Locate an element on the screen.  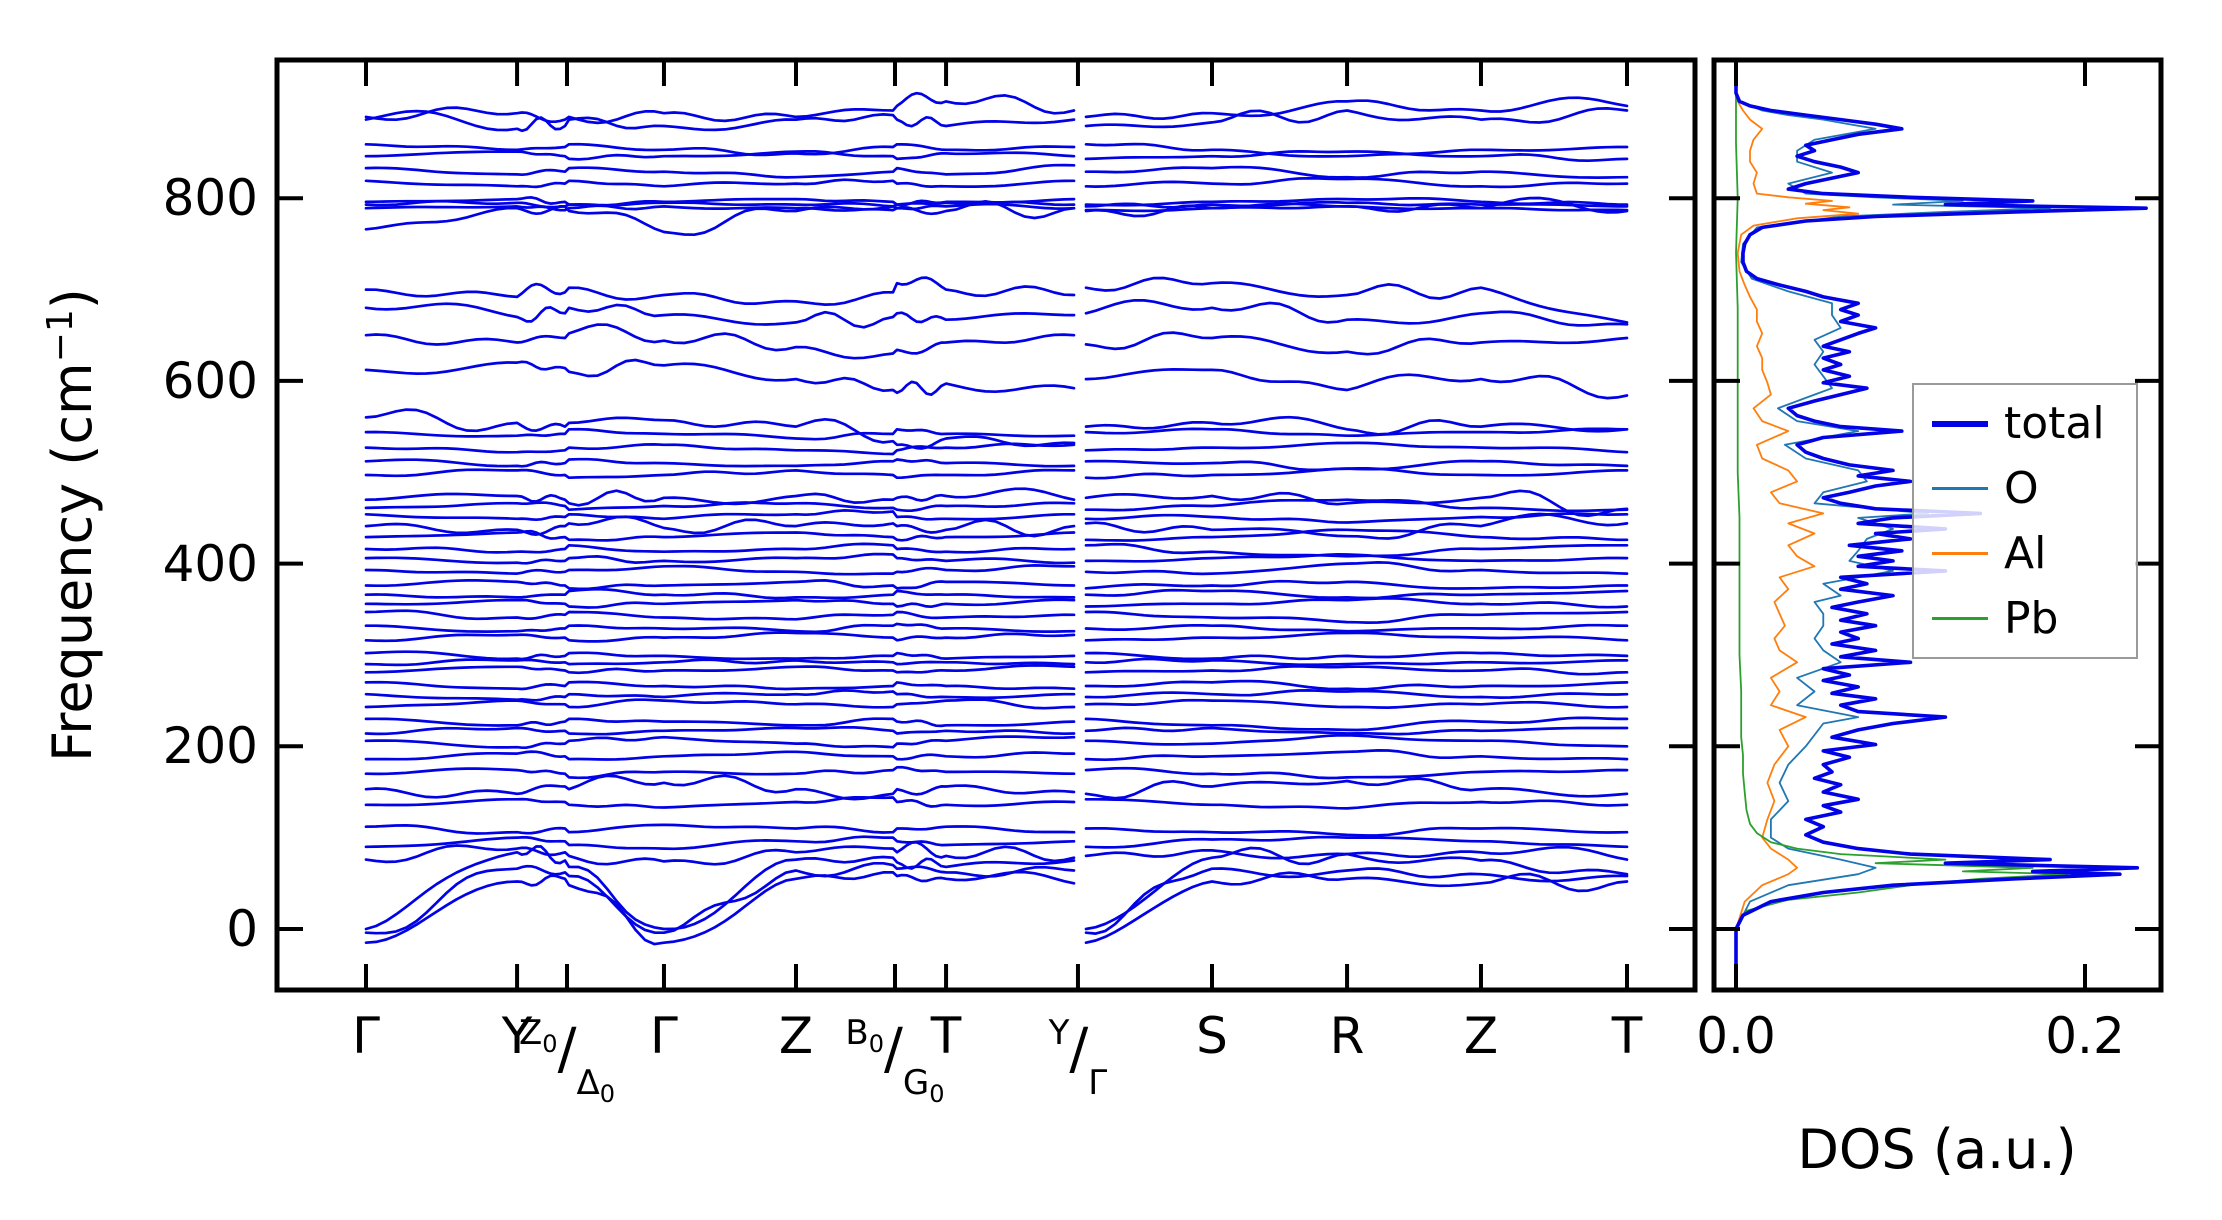
legend-line-pb is located at coordinates (1960, 618).